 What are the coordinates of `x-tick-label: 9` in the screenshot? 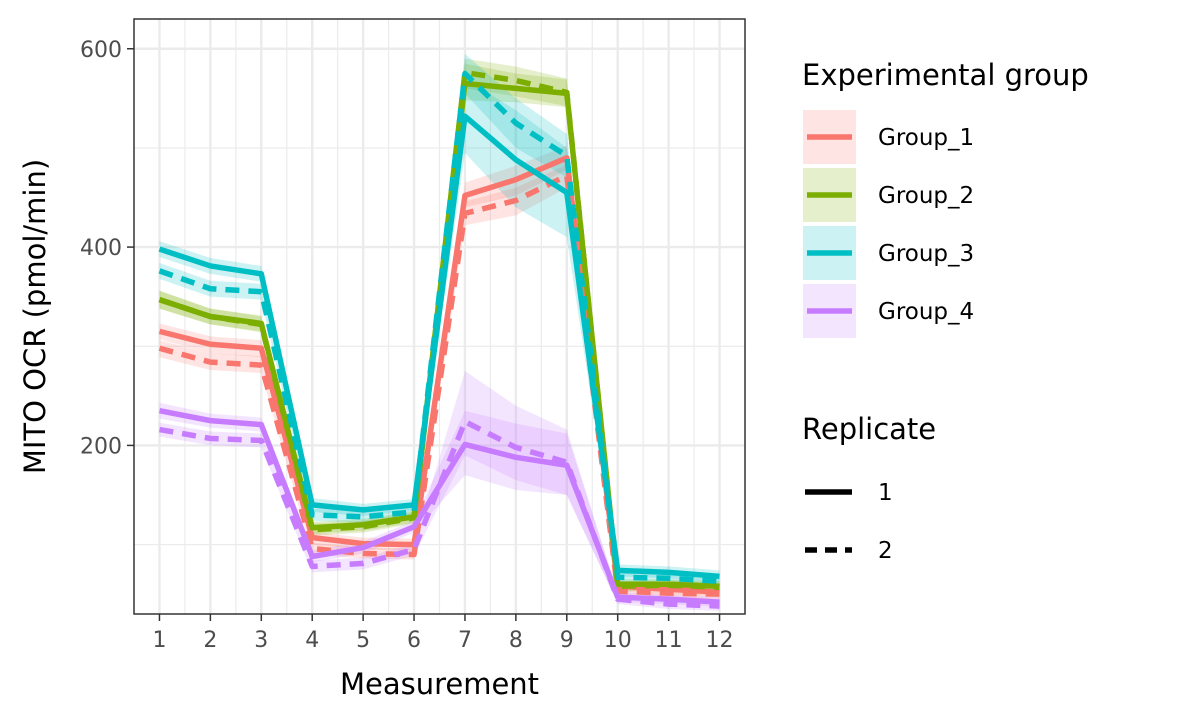 It's located at (567, 640).